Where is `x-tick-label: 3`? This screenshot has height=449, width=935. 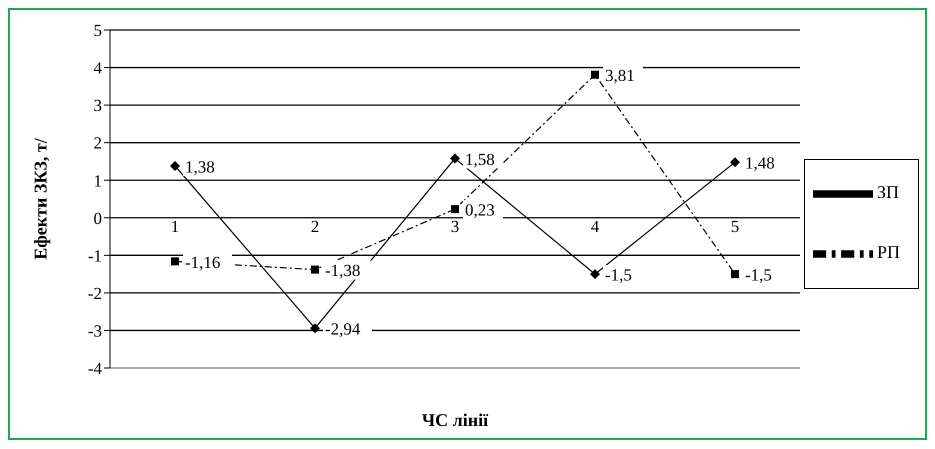 x-tick-label: 3 is located at coordinates (455, 226).